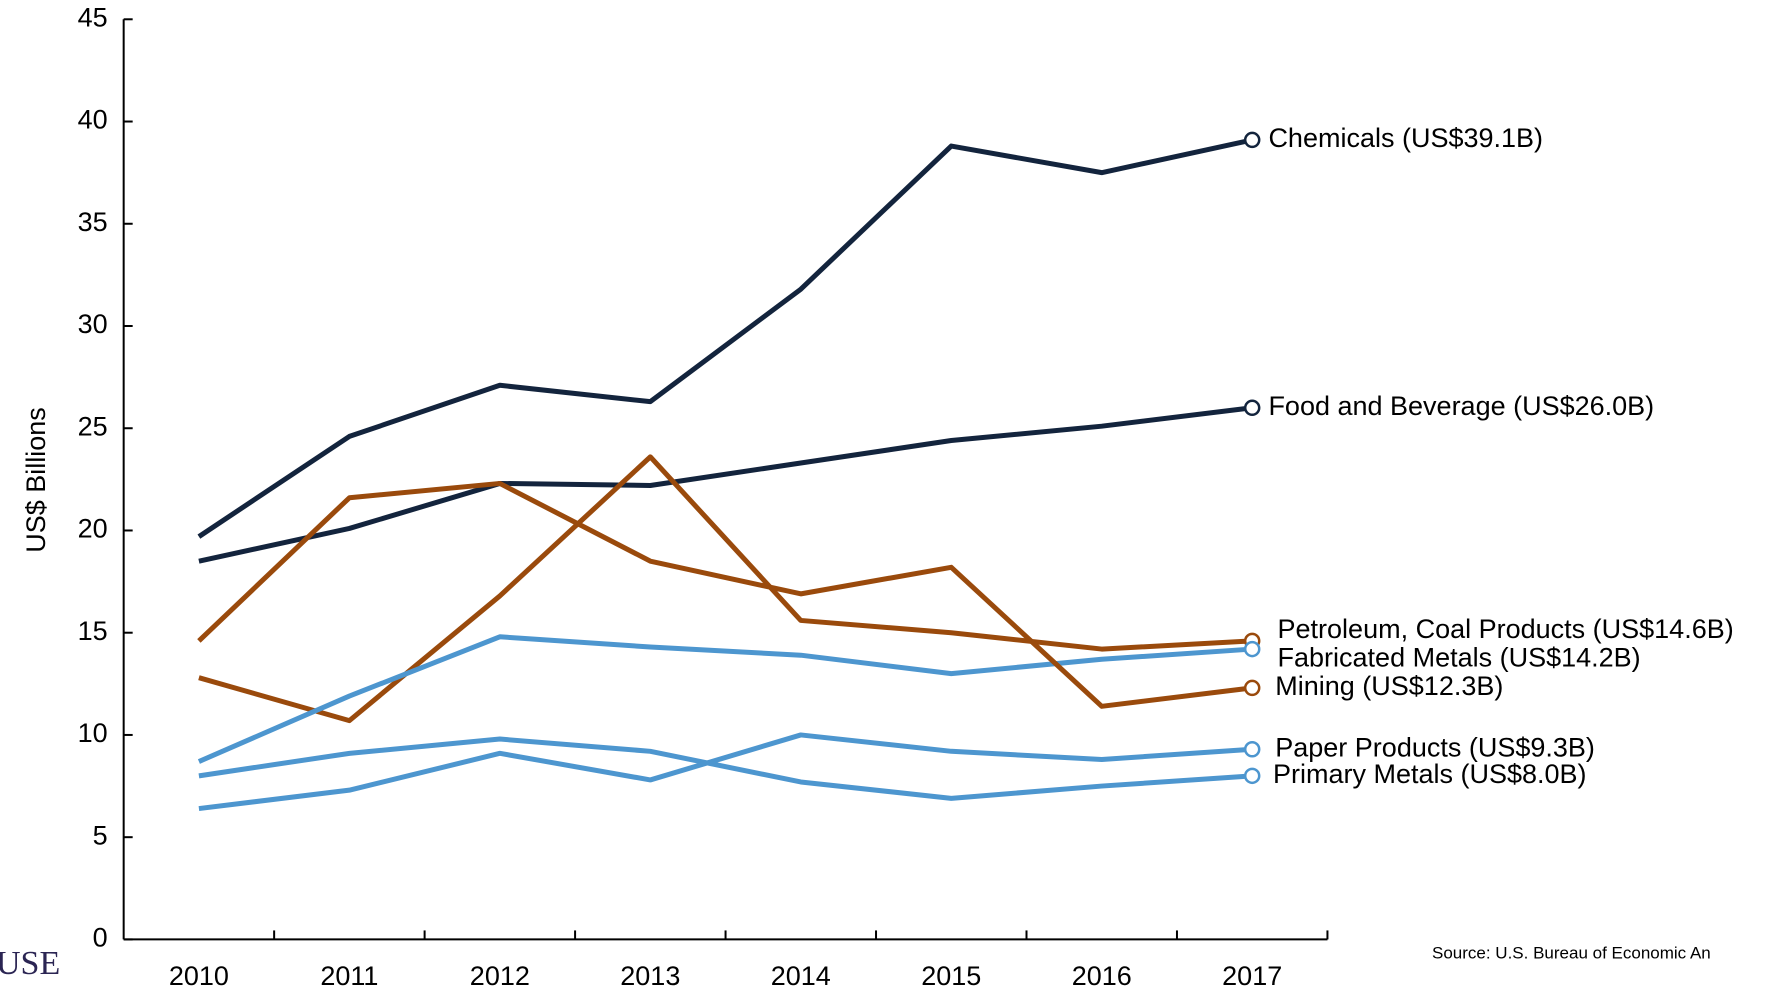  I want to click on logo: USE, so click(30, 963).